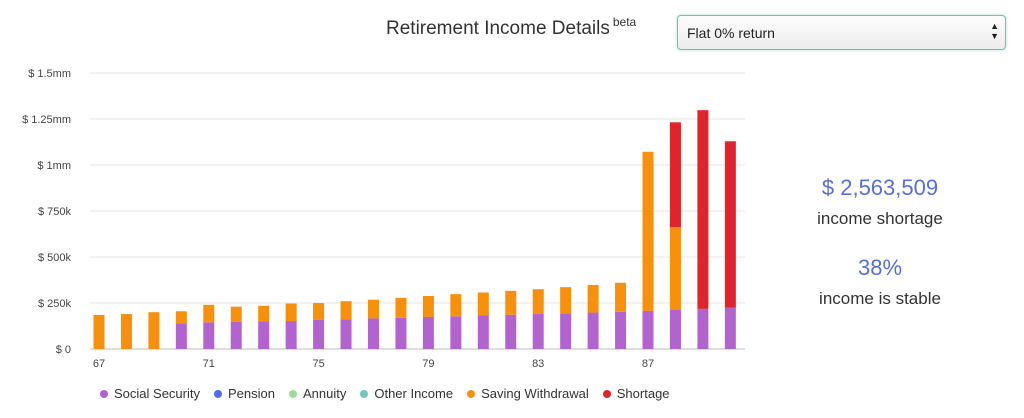  Describe the element at coordinates (55, 212) in the screenshot. I see `y-tick-label: $ 750k` at that location.